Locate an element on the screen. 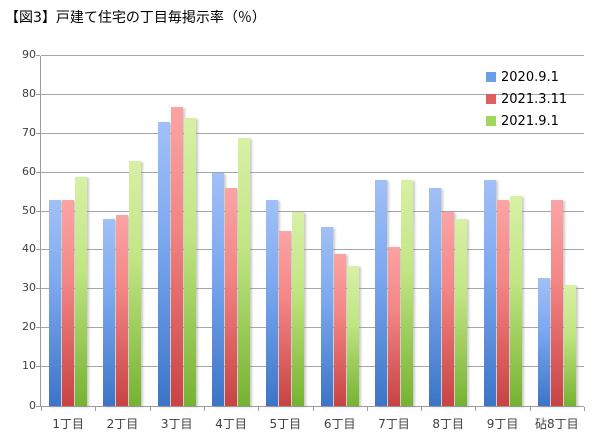  x-axis-label-9: 9丁目 is located at coordinates (502, 424).